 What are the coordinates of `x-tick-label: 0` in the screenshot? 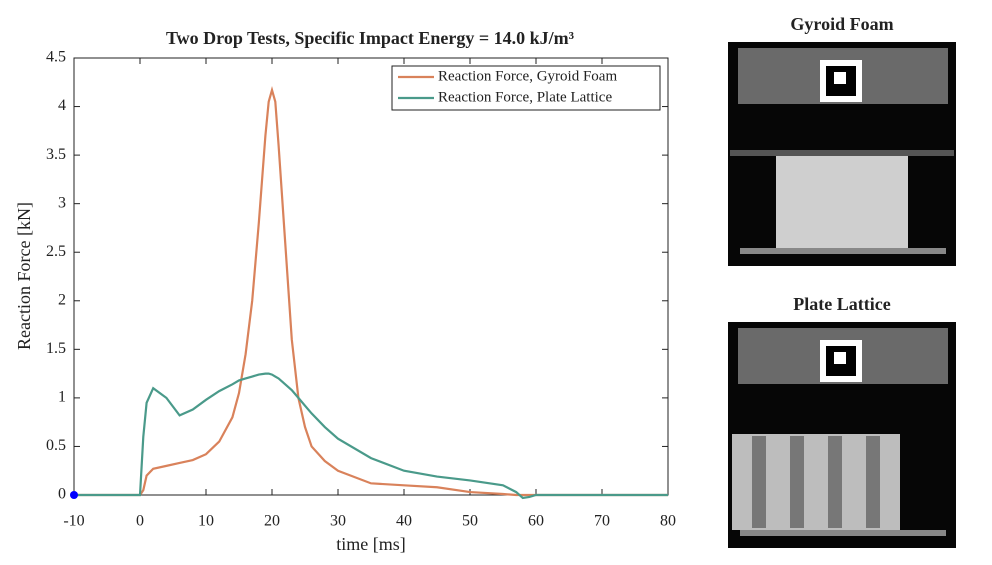 It's located at (140, 521).